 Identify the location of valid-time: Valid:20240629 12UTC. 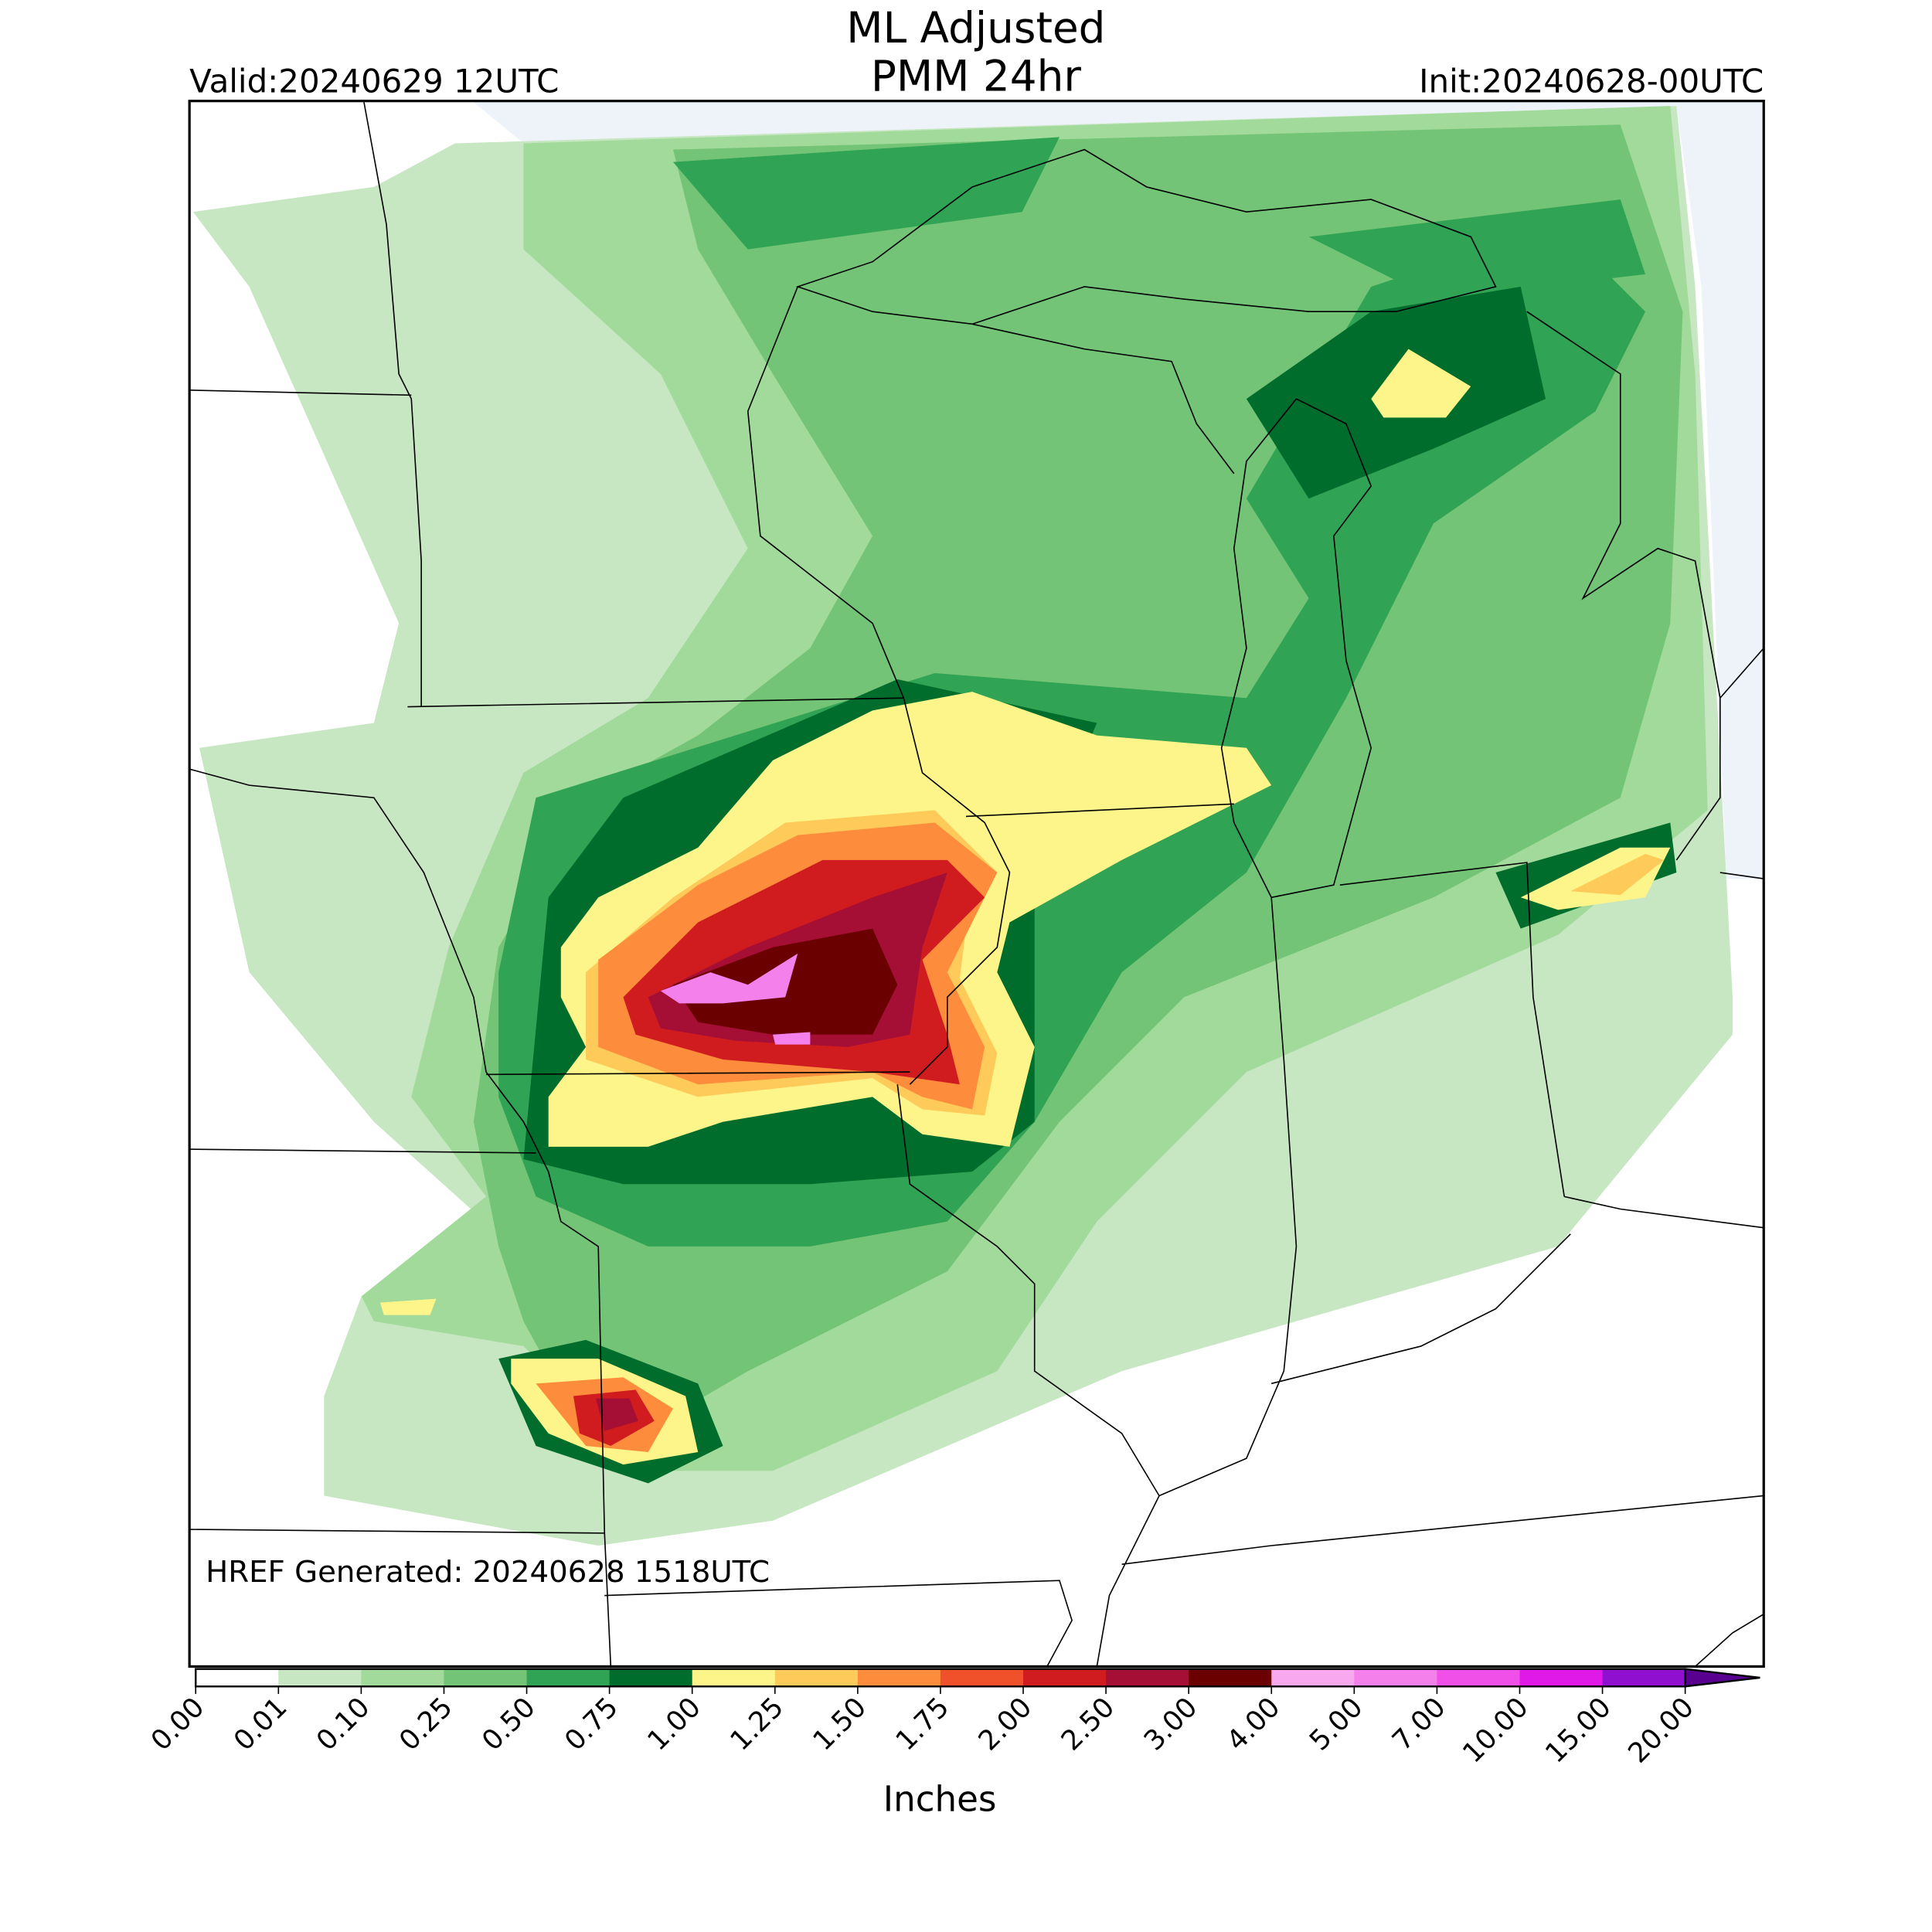
(374, 81).